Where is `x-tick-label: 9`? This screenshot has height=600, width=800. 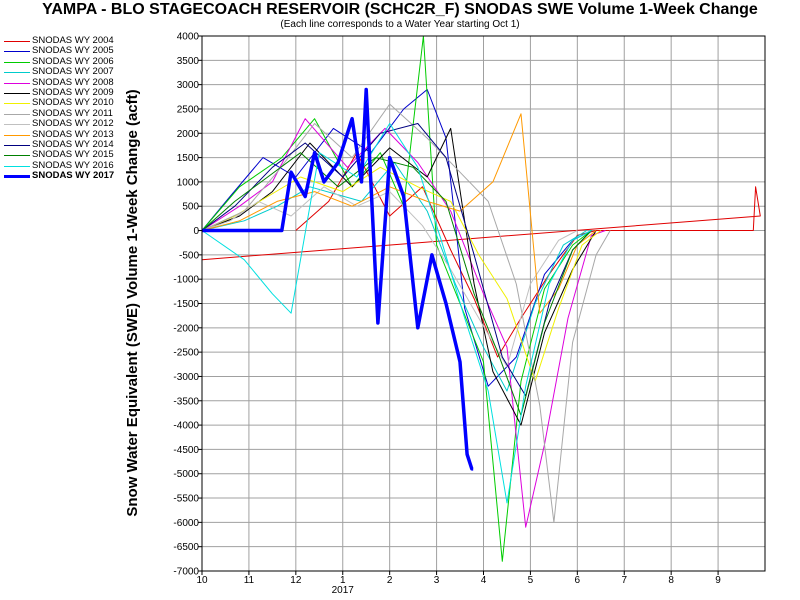
x-tick-label: 9 is located at coordinates (718, 580).